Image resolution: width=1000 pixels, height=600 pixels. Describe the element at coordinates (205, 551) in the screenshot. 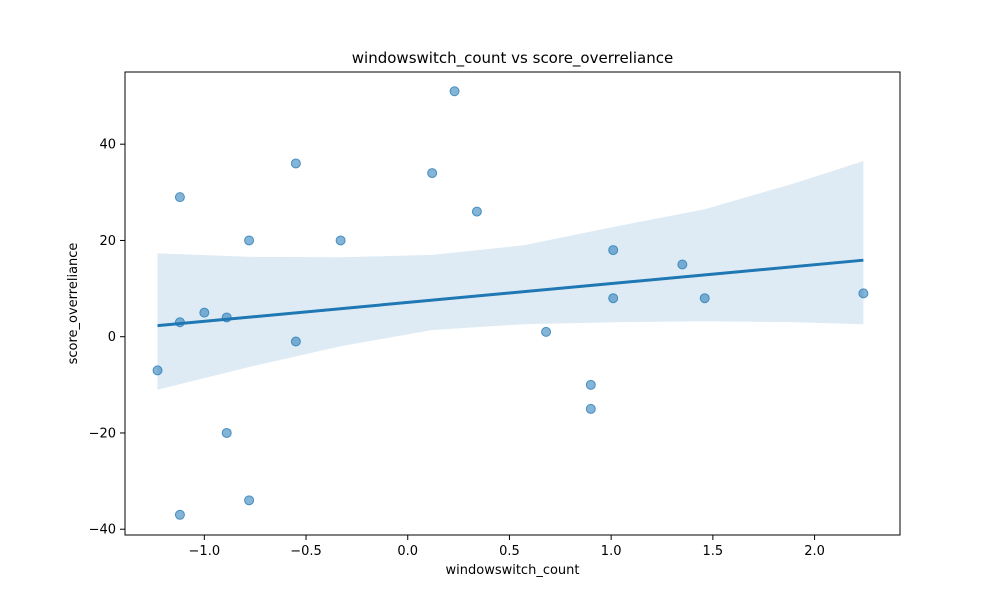

I see `x-tick-label: −1.0` at that location.